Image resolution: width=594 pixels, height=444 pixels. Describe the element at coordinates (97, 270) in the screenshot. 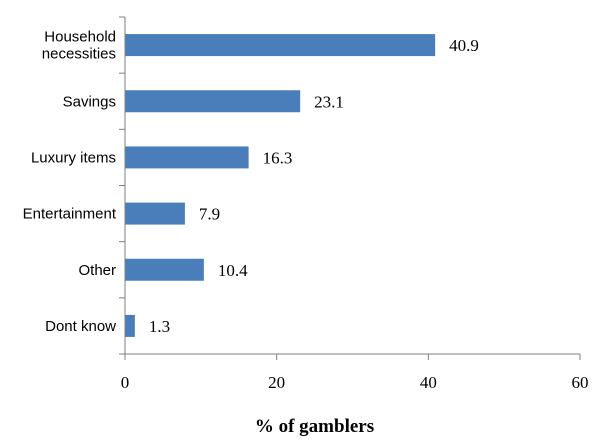

I see `category-label: Other` at that location.